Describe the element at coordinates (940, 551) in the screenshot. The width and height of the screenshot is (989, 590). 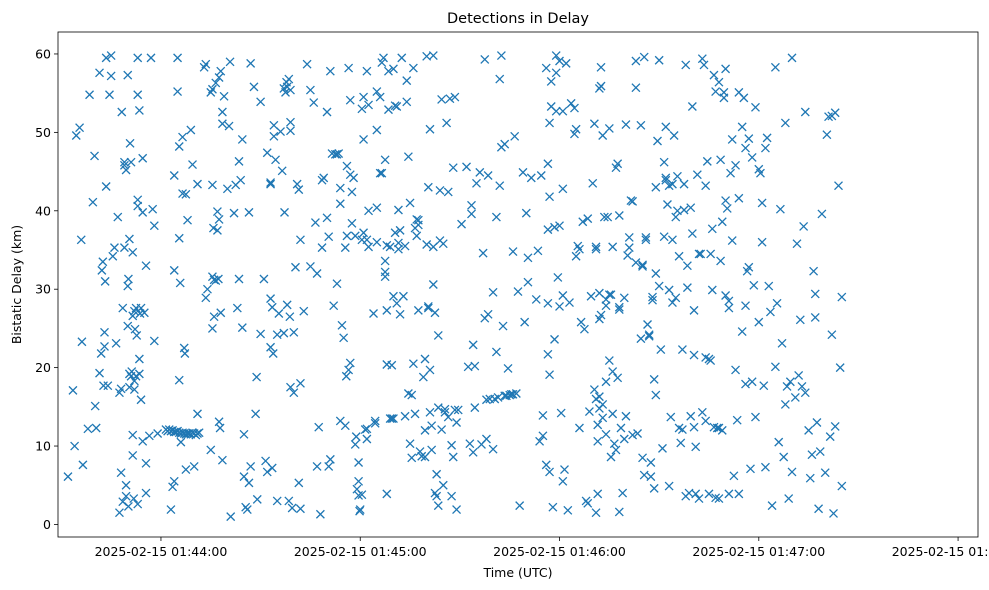
I see `x-tick-label: 2025-02-15 01:48:00` at that location.